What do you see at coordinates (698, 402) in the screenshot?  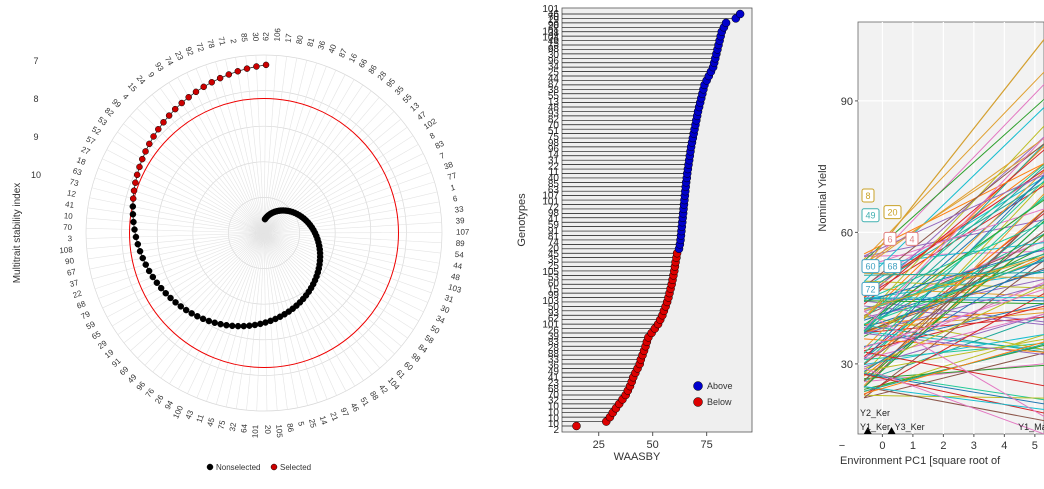 I see `legend-marker-below` at bounding box center [698, 402].